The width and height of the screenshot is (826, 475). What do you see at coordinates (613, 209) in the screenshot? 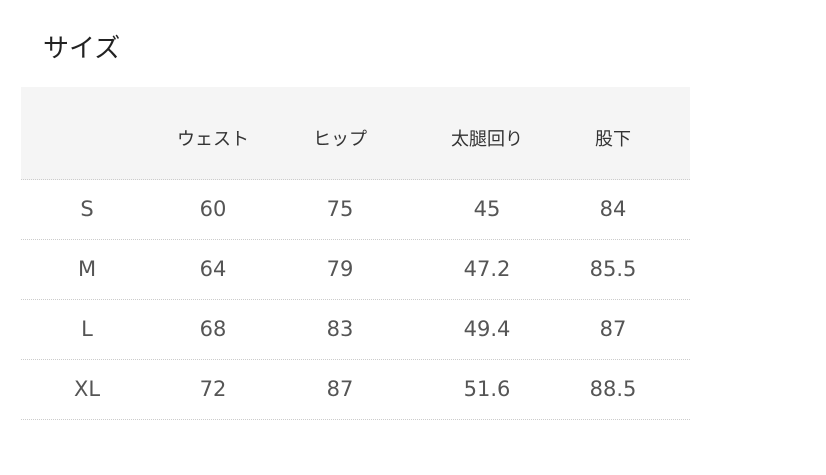
I see `table-cell: 84` at bounding box center [613, 209].